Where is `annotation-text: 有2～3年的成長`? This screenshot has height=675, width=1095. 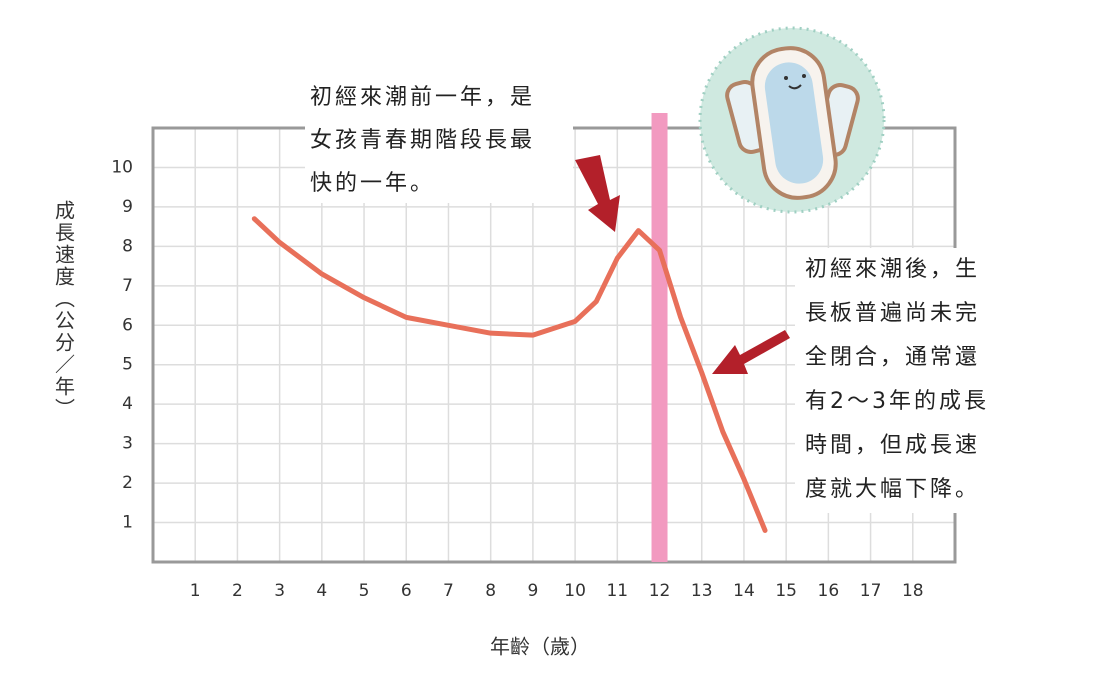 annotation-text: 有2～3年的成長 is located at coordinates (897, 401).